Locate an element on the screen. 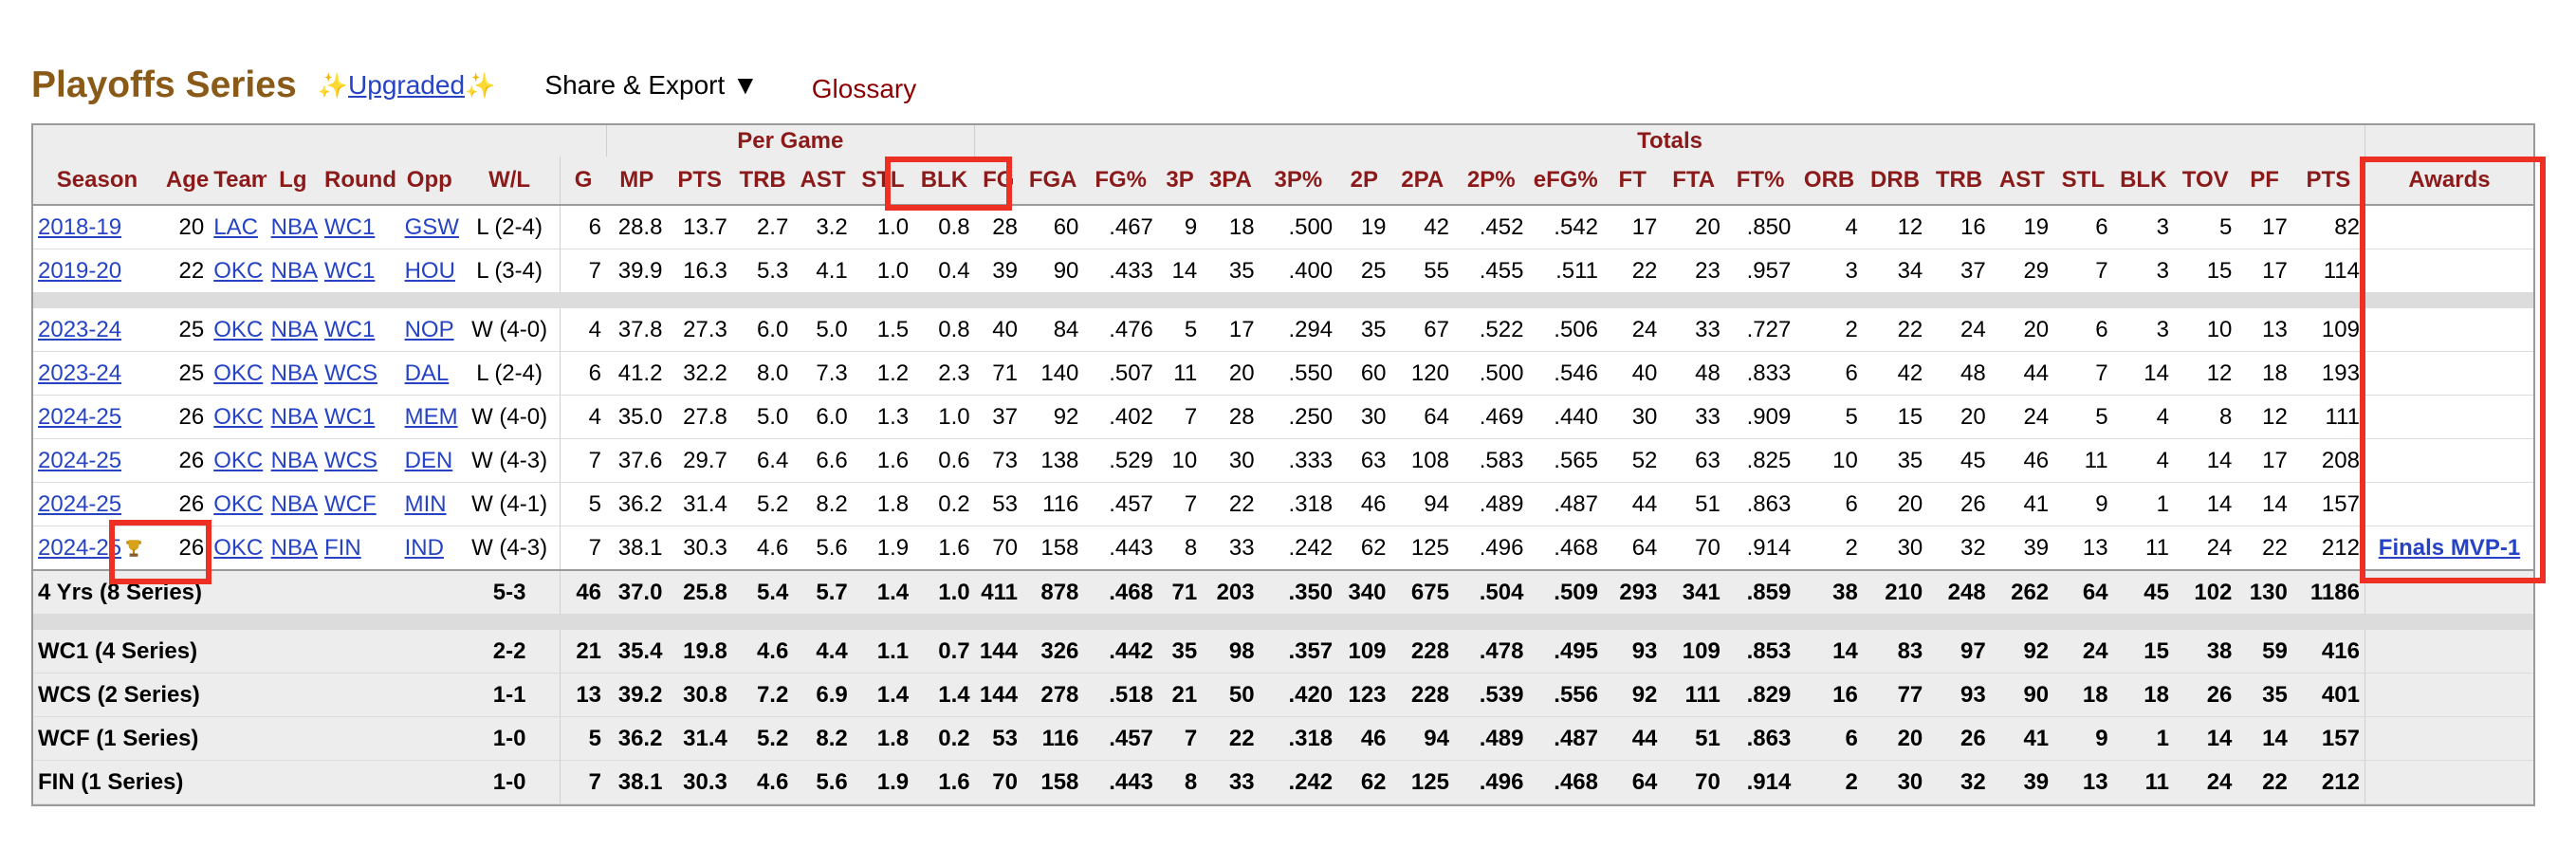 The image size is (2576, 867). stat-cell-g: 6 is located at coordinates (583, 227).